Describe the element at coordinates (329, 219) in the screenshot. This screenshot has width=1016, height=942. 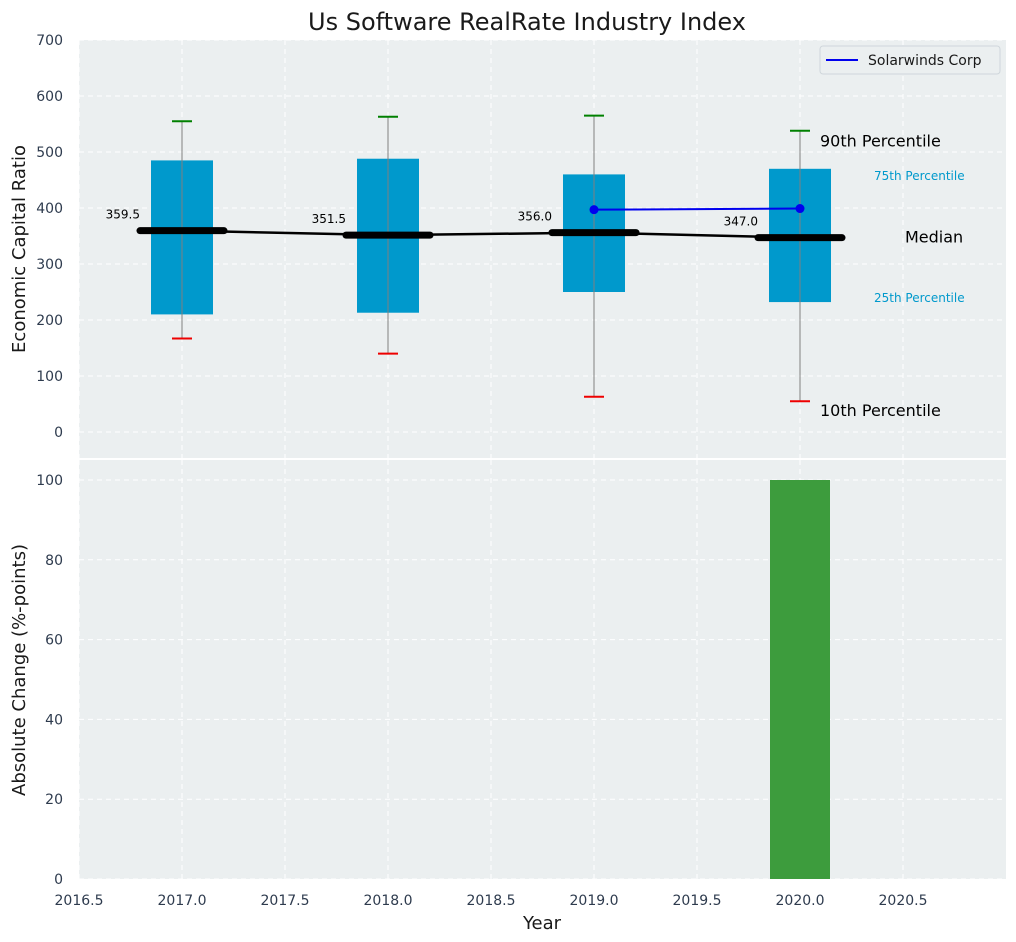
I see `median-value-label: 351.5` at that location.